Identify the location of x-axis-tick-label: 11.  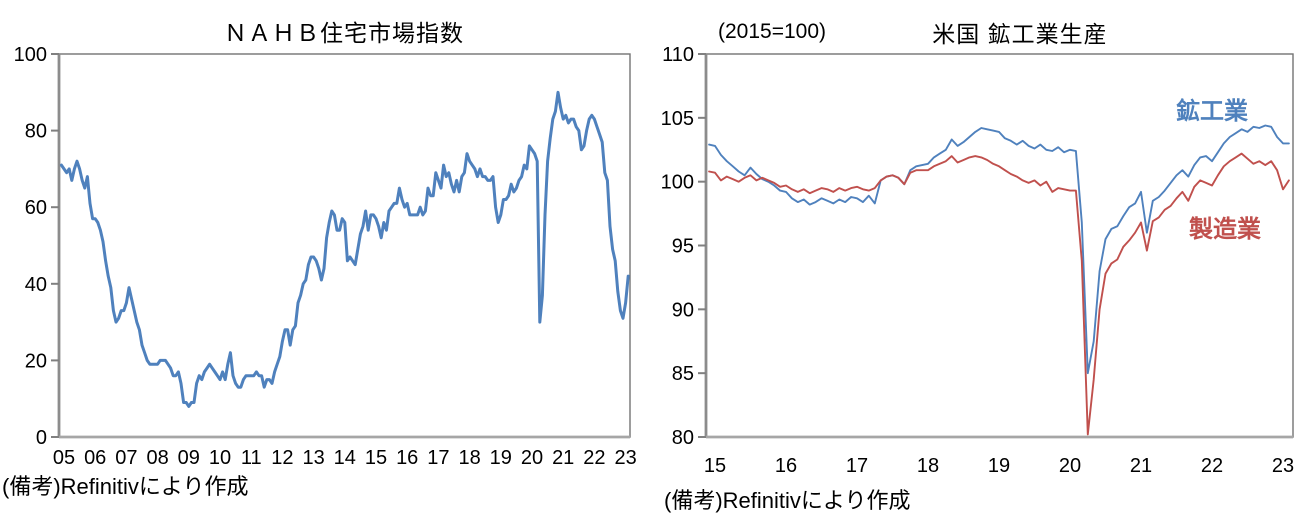
(251, 458).